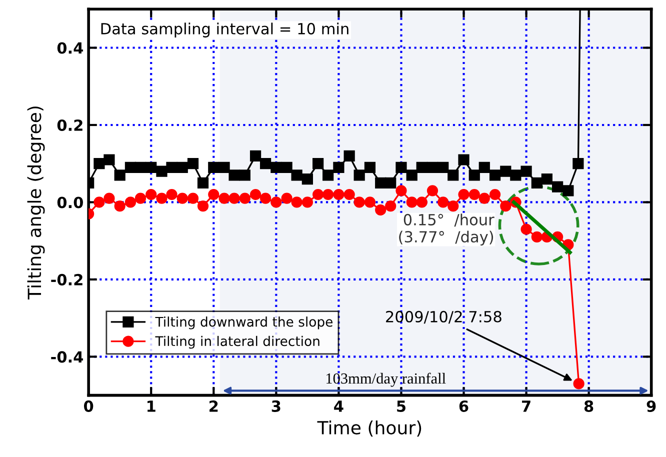  Describe the element at coordinates (386, 379) in the screenshot. I see `band-label: 103mm/day rainfall` at that location.